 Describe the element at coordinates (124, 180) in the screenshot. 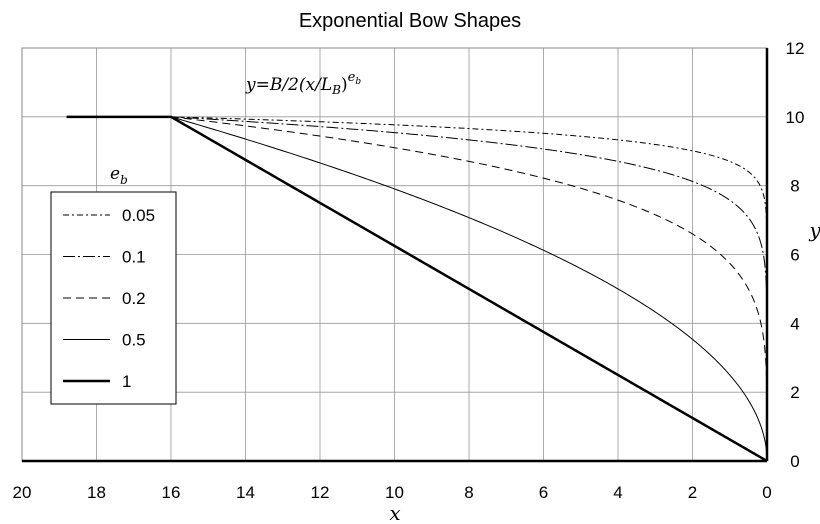

I see `legend-title-sub: b` at that location.